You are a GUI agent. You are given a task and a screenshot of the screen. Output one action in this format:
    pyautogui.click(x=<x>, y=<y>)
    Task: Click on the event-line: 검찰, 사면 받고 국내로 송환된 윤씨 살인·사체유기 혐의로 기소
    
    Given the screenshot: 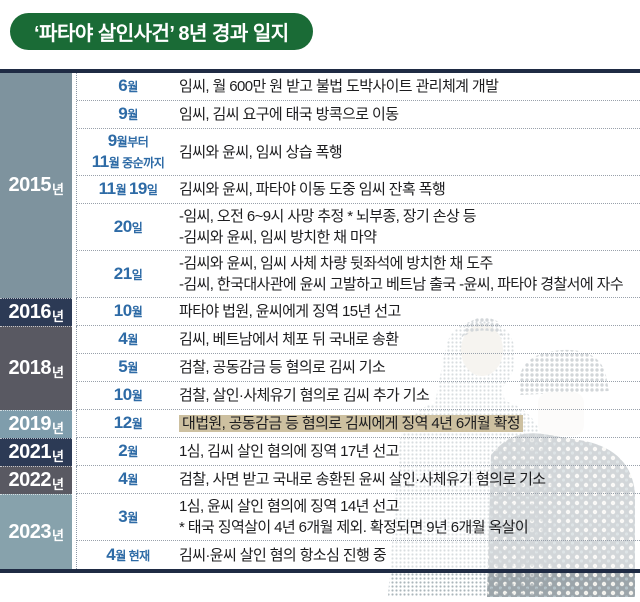 What is the action you would take?
    pyautogui.click(x=406, y=479)
    